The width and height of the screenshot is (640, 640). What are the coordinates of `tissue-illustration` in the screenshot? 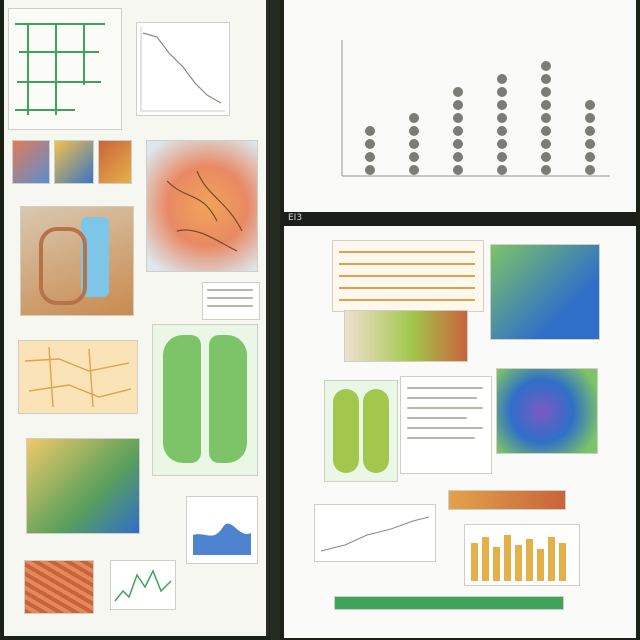 It's located at (59, 587).